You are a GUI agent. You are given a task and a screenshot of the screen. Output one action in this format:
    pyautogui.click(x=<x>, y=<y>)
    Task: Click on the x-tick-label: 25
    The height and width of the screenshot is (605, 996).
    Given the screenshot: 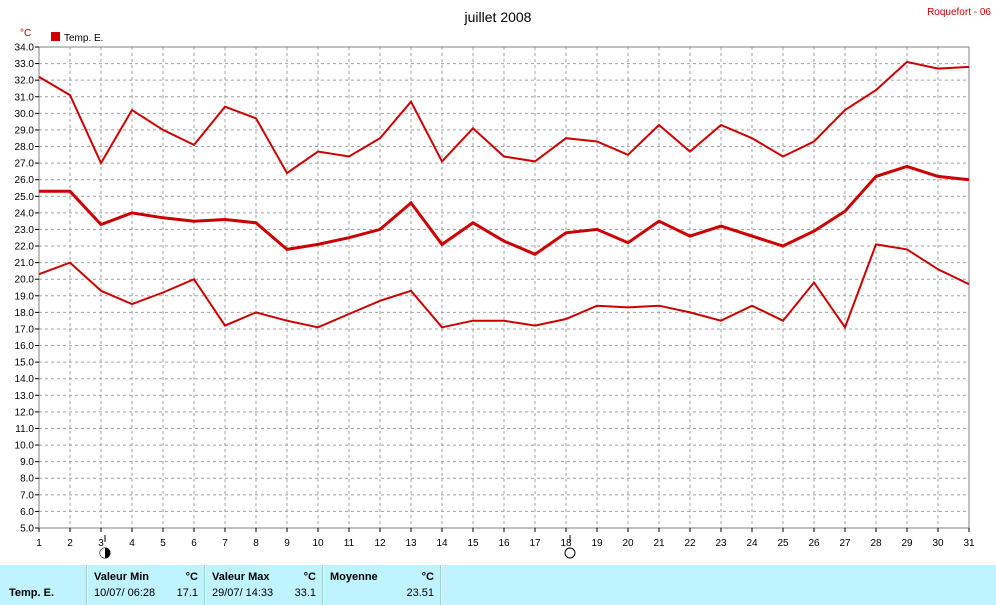 What is the action you would take?
    pyautogui.click(x=783, y=543)
    